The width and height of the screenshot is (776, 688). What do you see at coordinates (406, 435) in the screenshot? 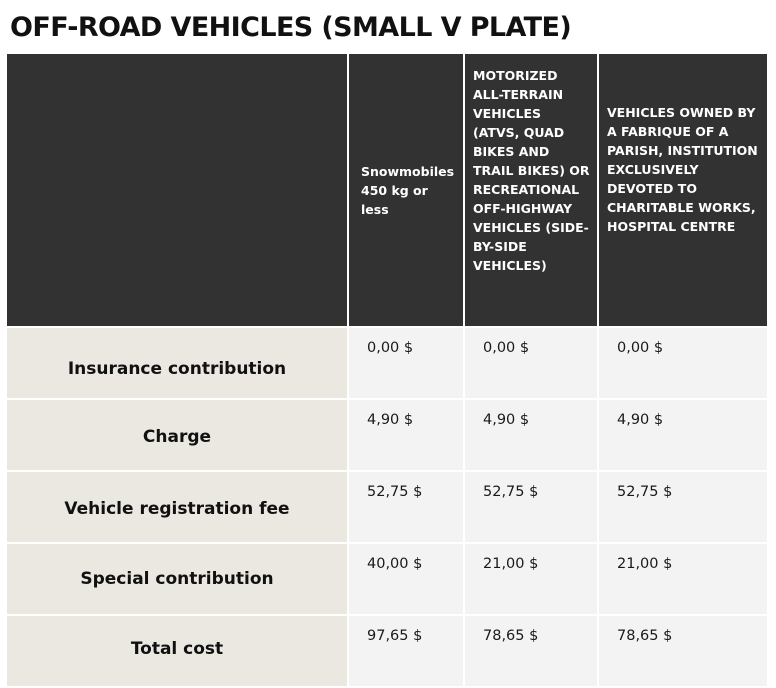
I see `value-cell-snowmobiles: 4,90 $` at bounding box center [406, 435].